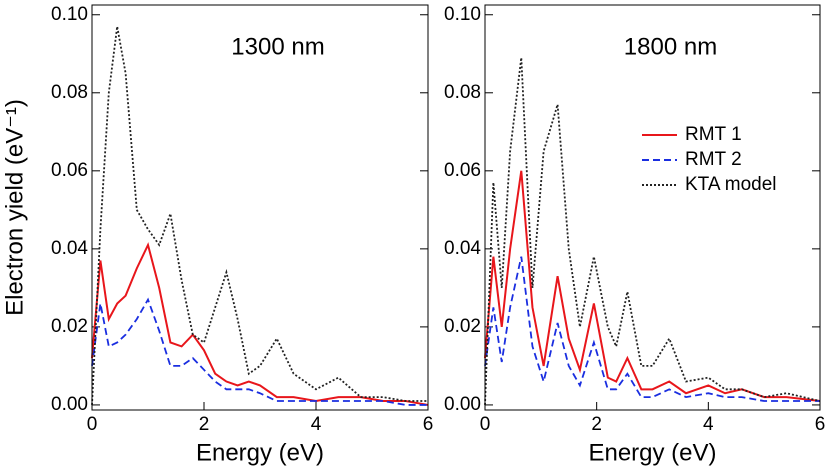 This screenshot has width=830, height=472. I want to click on legend-label: KTA model, so click(731, 184).